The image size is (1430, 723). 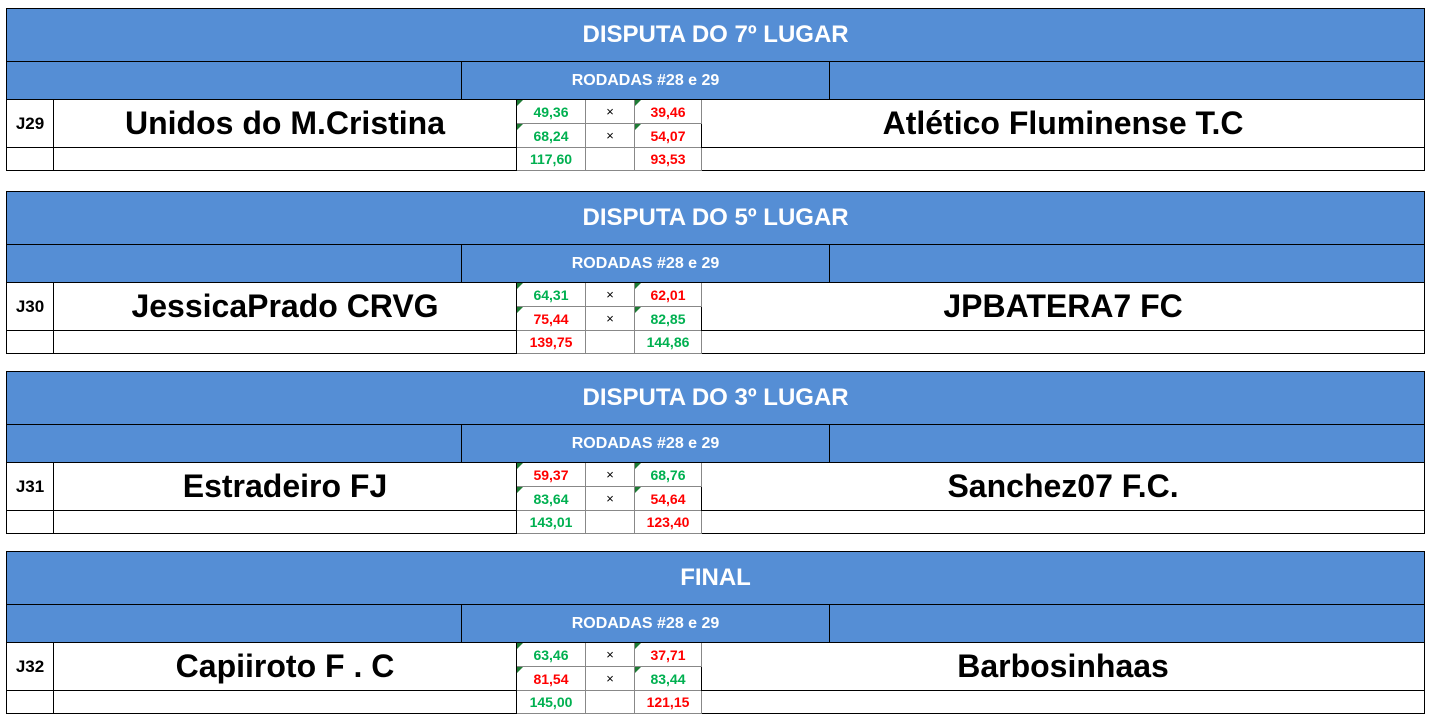 What do you see at coordinates (285, 486) in the screenshot?
I see `home-team: Estradeiro FJ` at bounding box center [285, 486].